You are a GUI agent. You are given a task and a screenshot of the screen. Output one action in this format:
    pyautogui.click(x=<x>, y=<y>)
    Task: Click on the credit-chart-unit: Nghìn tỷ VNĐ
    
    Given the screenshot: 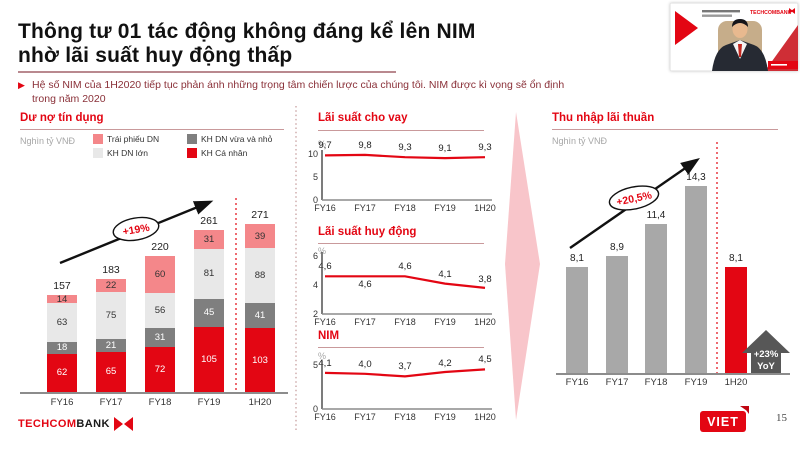 What is the action you would take?
    pyautogui.click(x=48, y=141)
    